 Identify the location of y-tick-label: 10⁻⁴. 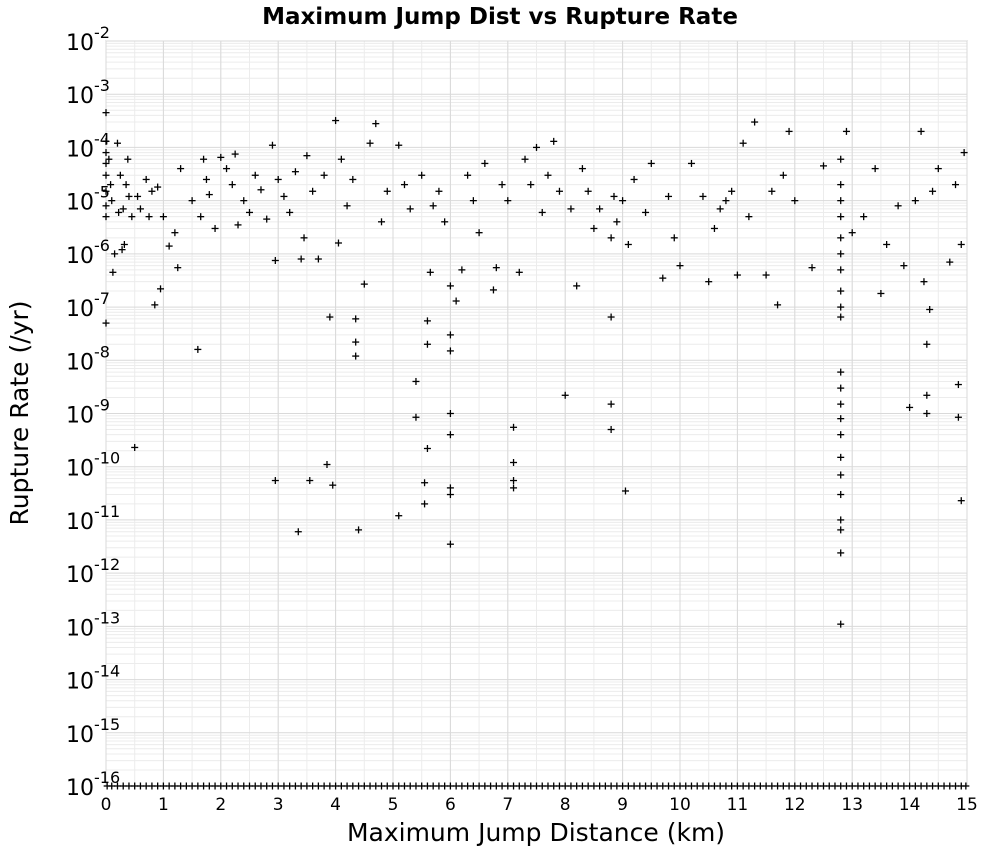
(88, 145).